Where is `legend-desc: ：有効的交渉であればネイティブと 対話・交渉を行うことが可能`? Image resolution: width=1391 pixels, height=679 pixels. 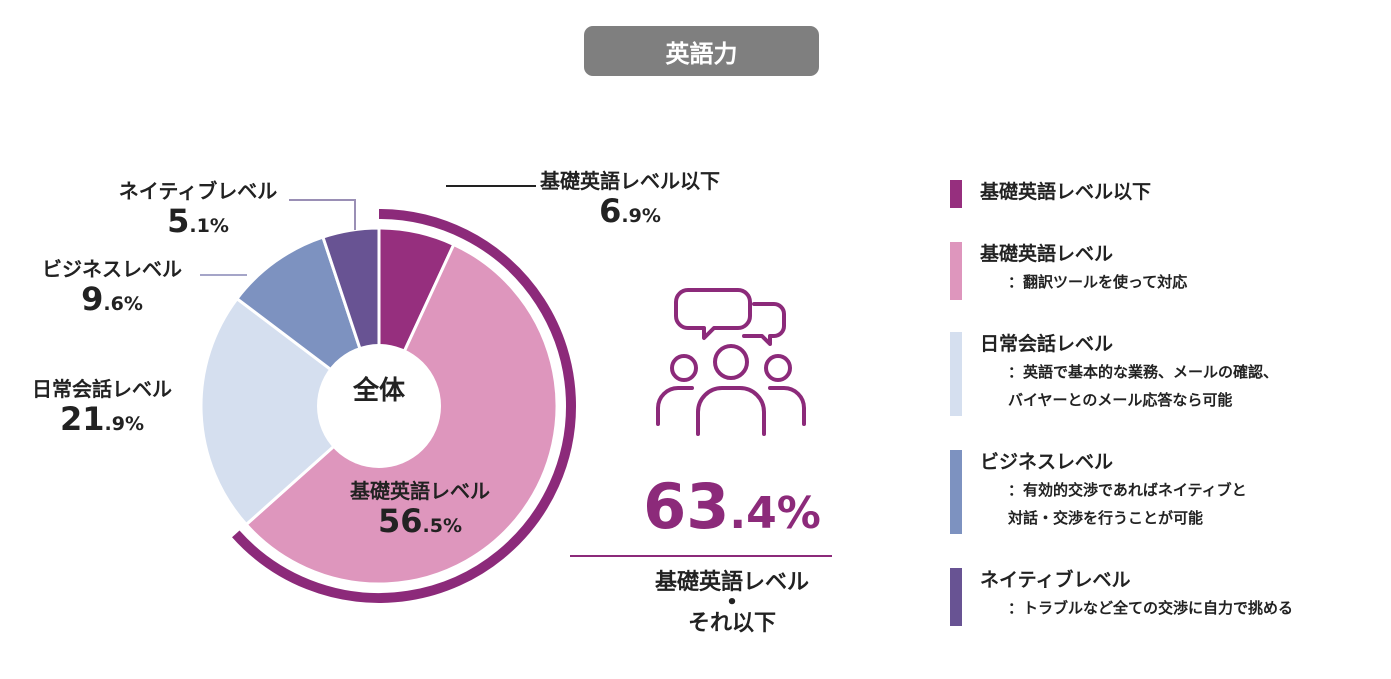 legend-desc: ：有効的交渉であればネイティブと 対話・交渉を行うことが可能 is located at coordinates (1127, 504).